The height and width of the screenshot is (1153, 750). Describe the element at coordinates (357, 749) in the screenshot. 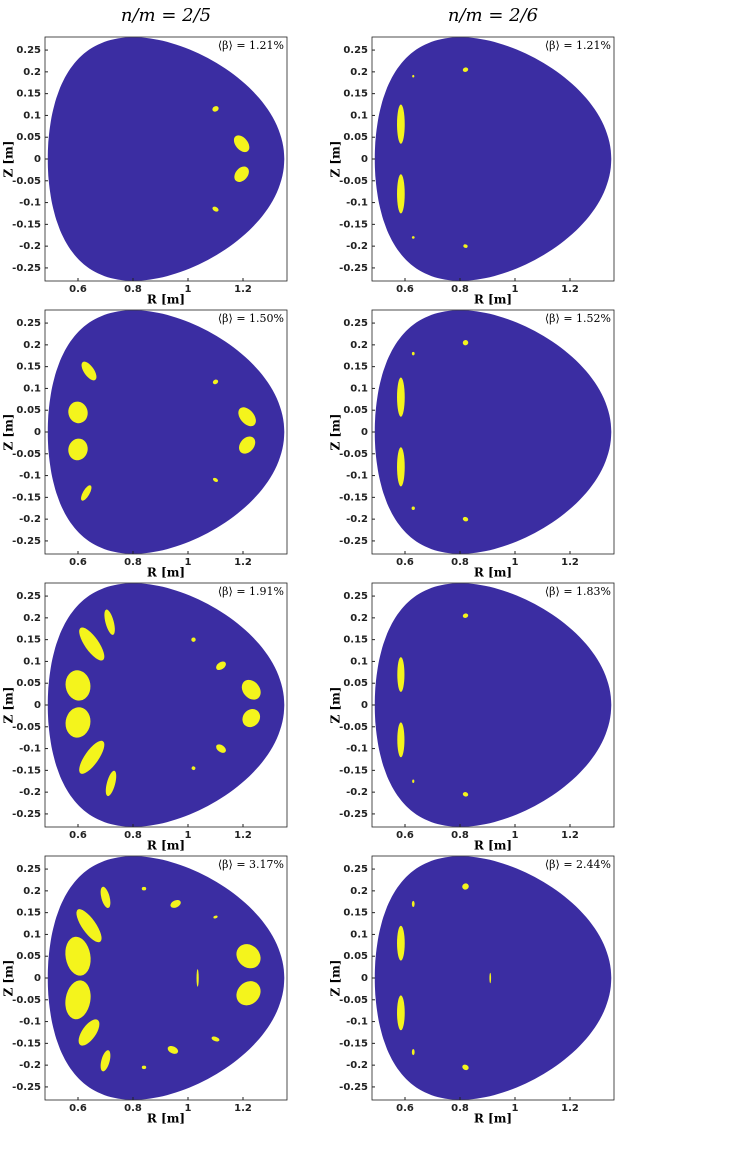

I see `y-tick-label: -0.1` at that location.